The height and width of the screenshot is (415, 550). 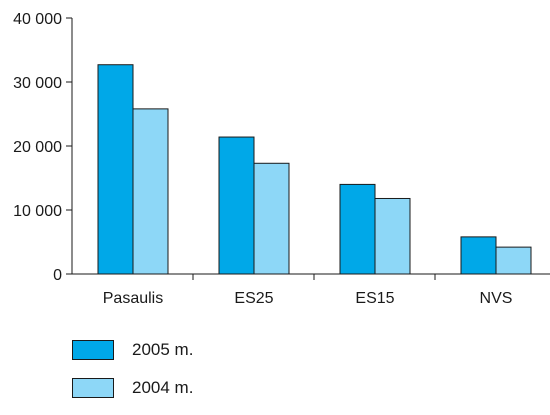 What do you see at coordinates (478, 255) in the screenshot?
I see `bar-nvs-2005` at bounding box center [478, 255].